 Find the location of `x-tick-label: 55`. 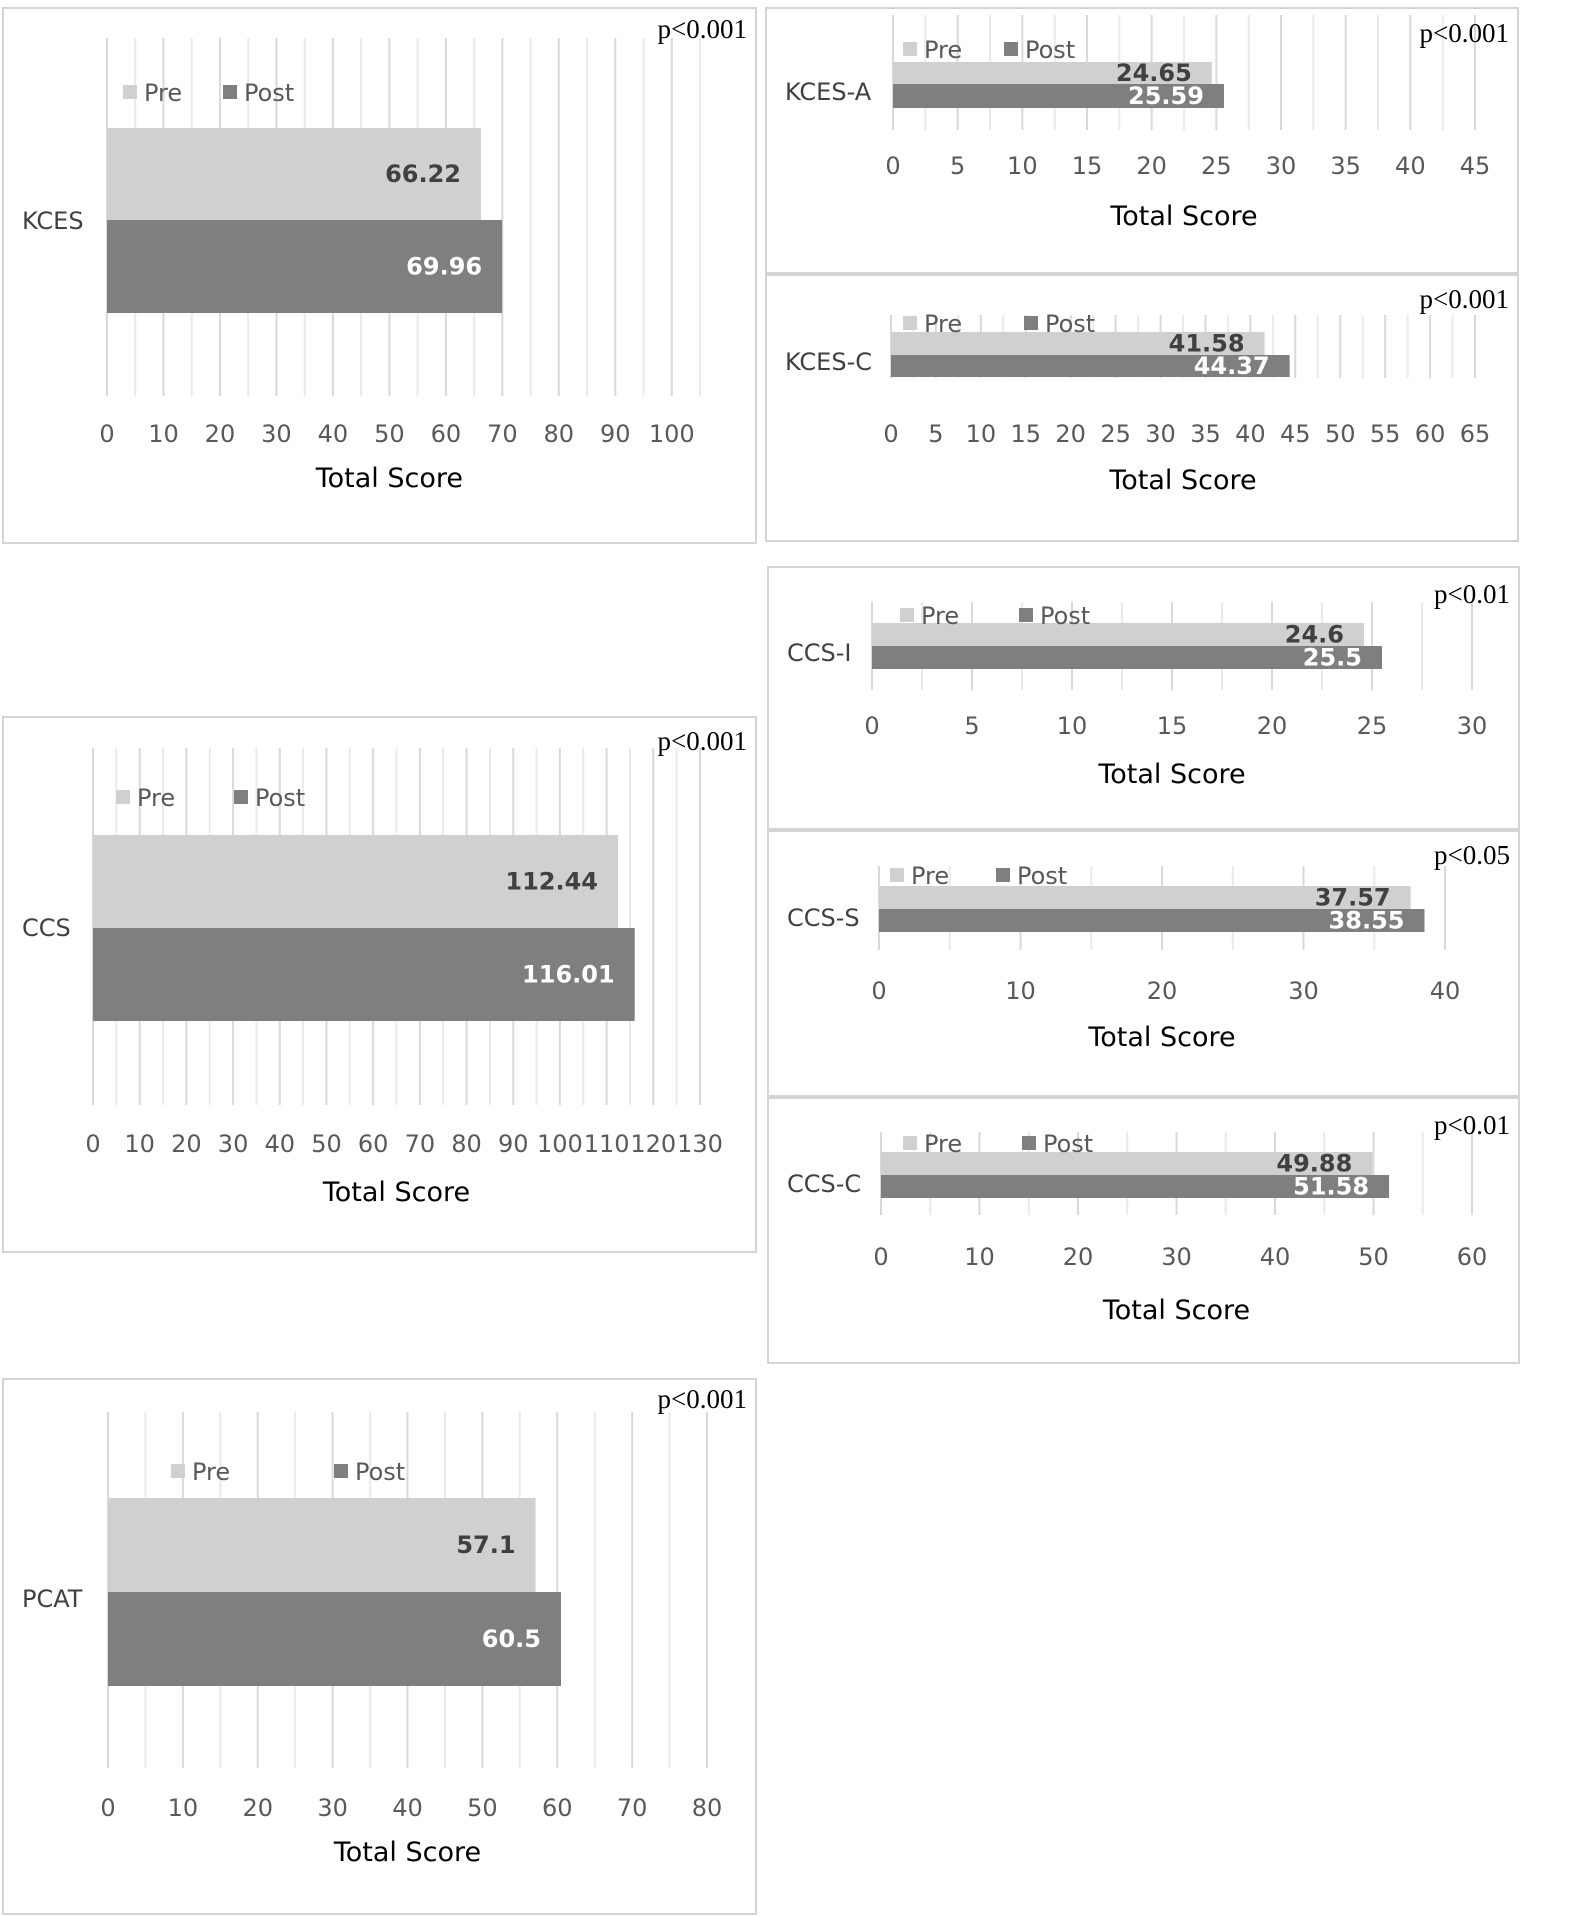

x-tick-label: 55 is located at coordinates (1385, 434).